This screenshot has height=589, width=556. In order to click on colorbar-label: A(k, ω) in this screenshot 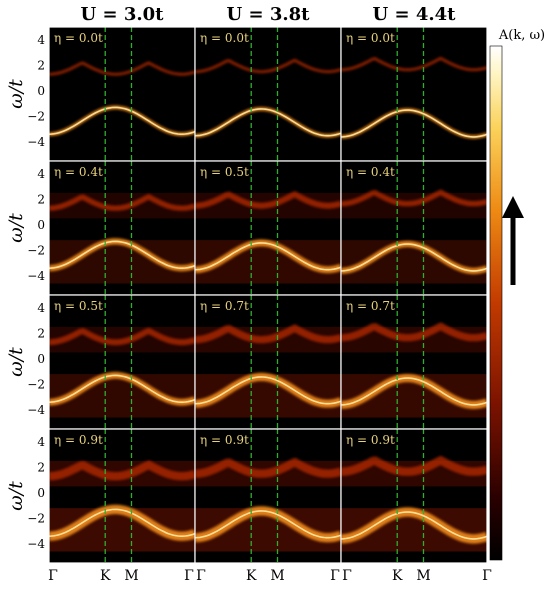, I will do `click(521, 35)`.